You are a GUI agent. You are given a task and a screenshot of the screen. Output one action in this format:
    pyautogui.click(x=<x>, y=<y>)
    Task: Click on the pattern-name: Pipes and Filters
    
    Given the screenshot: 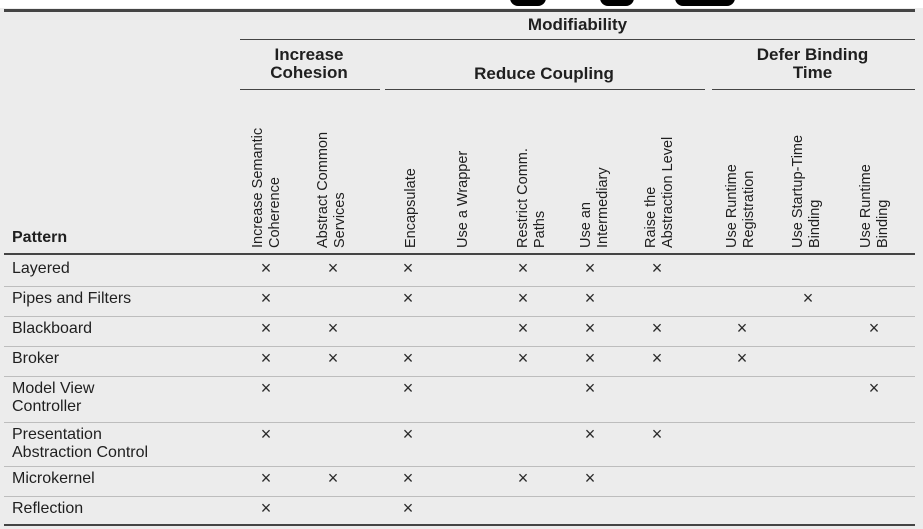 What is the action you would take?
    pyautogui.click(x=71, y=299)
    